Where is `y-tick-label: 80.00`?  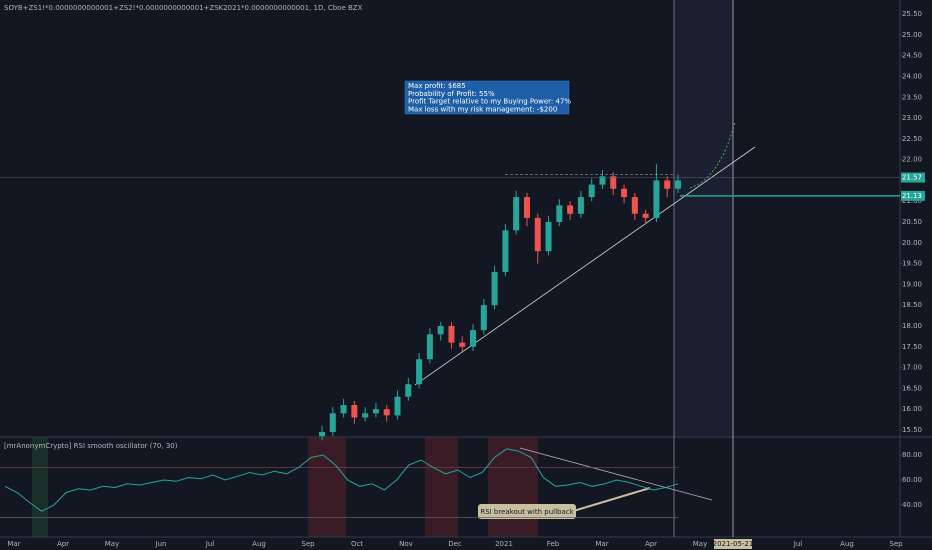
y-tick-label: 80.00 is located at coordinates (912, 455).